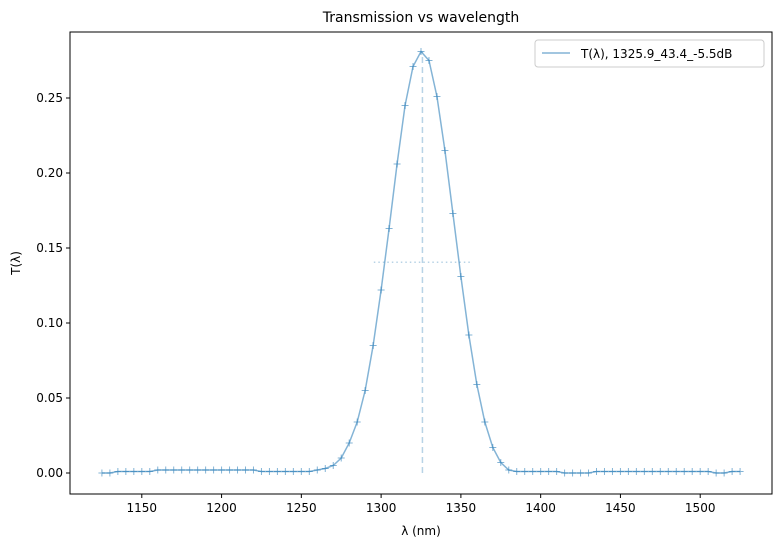 The image size is (779, 549). What do you see at coordinates (421, 531) in the screenshot?
I see `x-axis-label: λ (nm)` at bounding box center [421, 531].